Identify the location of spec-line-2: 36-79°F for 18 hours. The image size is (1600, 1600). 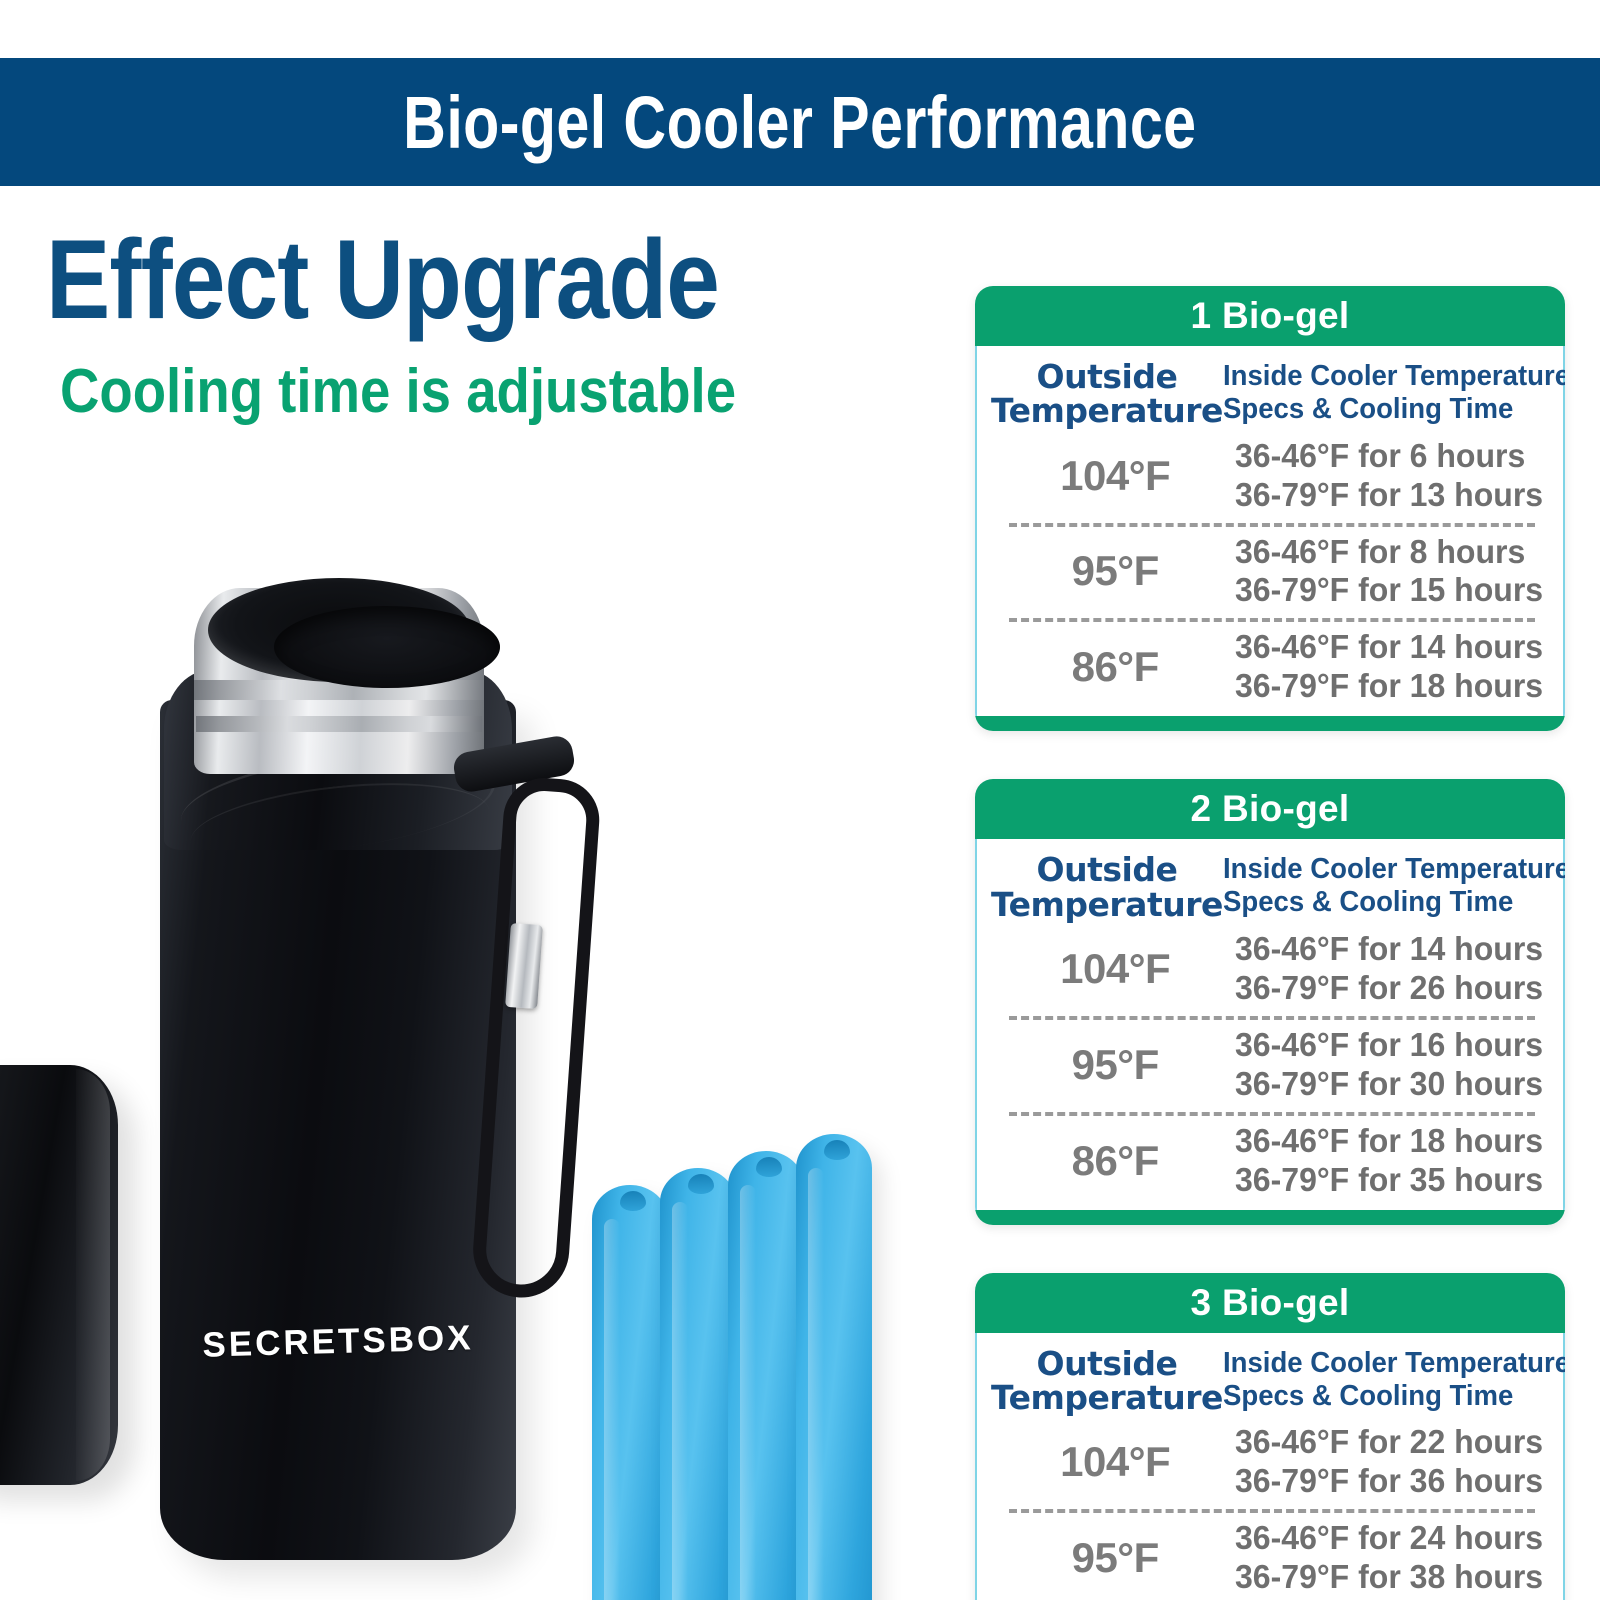
(1389, 686).